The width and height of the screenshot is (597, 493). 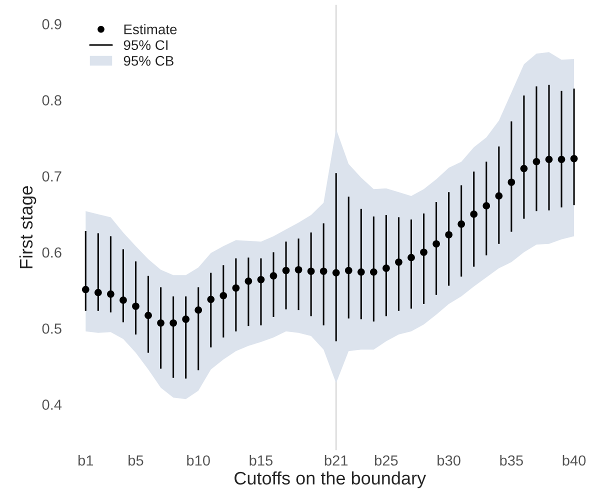 I want to click on y-tick-label: 0.9, so click(x=52, y=24).